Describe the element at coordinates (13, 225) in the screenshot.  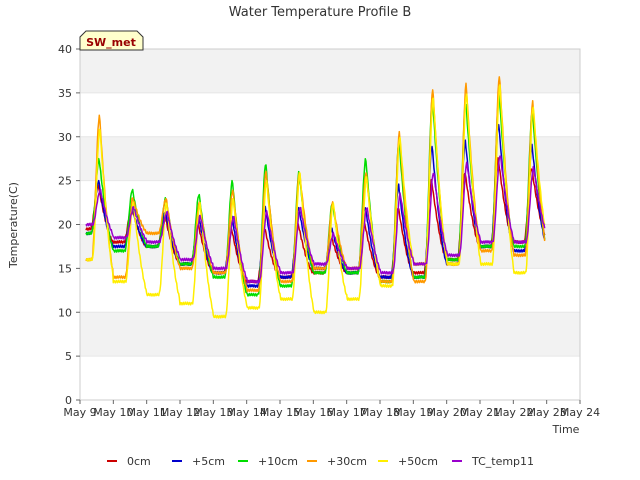
I see `y-axis-label: Temperature(C)` at that location.